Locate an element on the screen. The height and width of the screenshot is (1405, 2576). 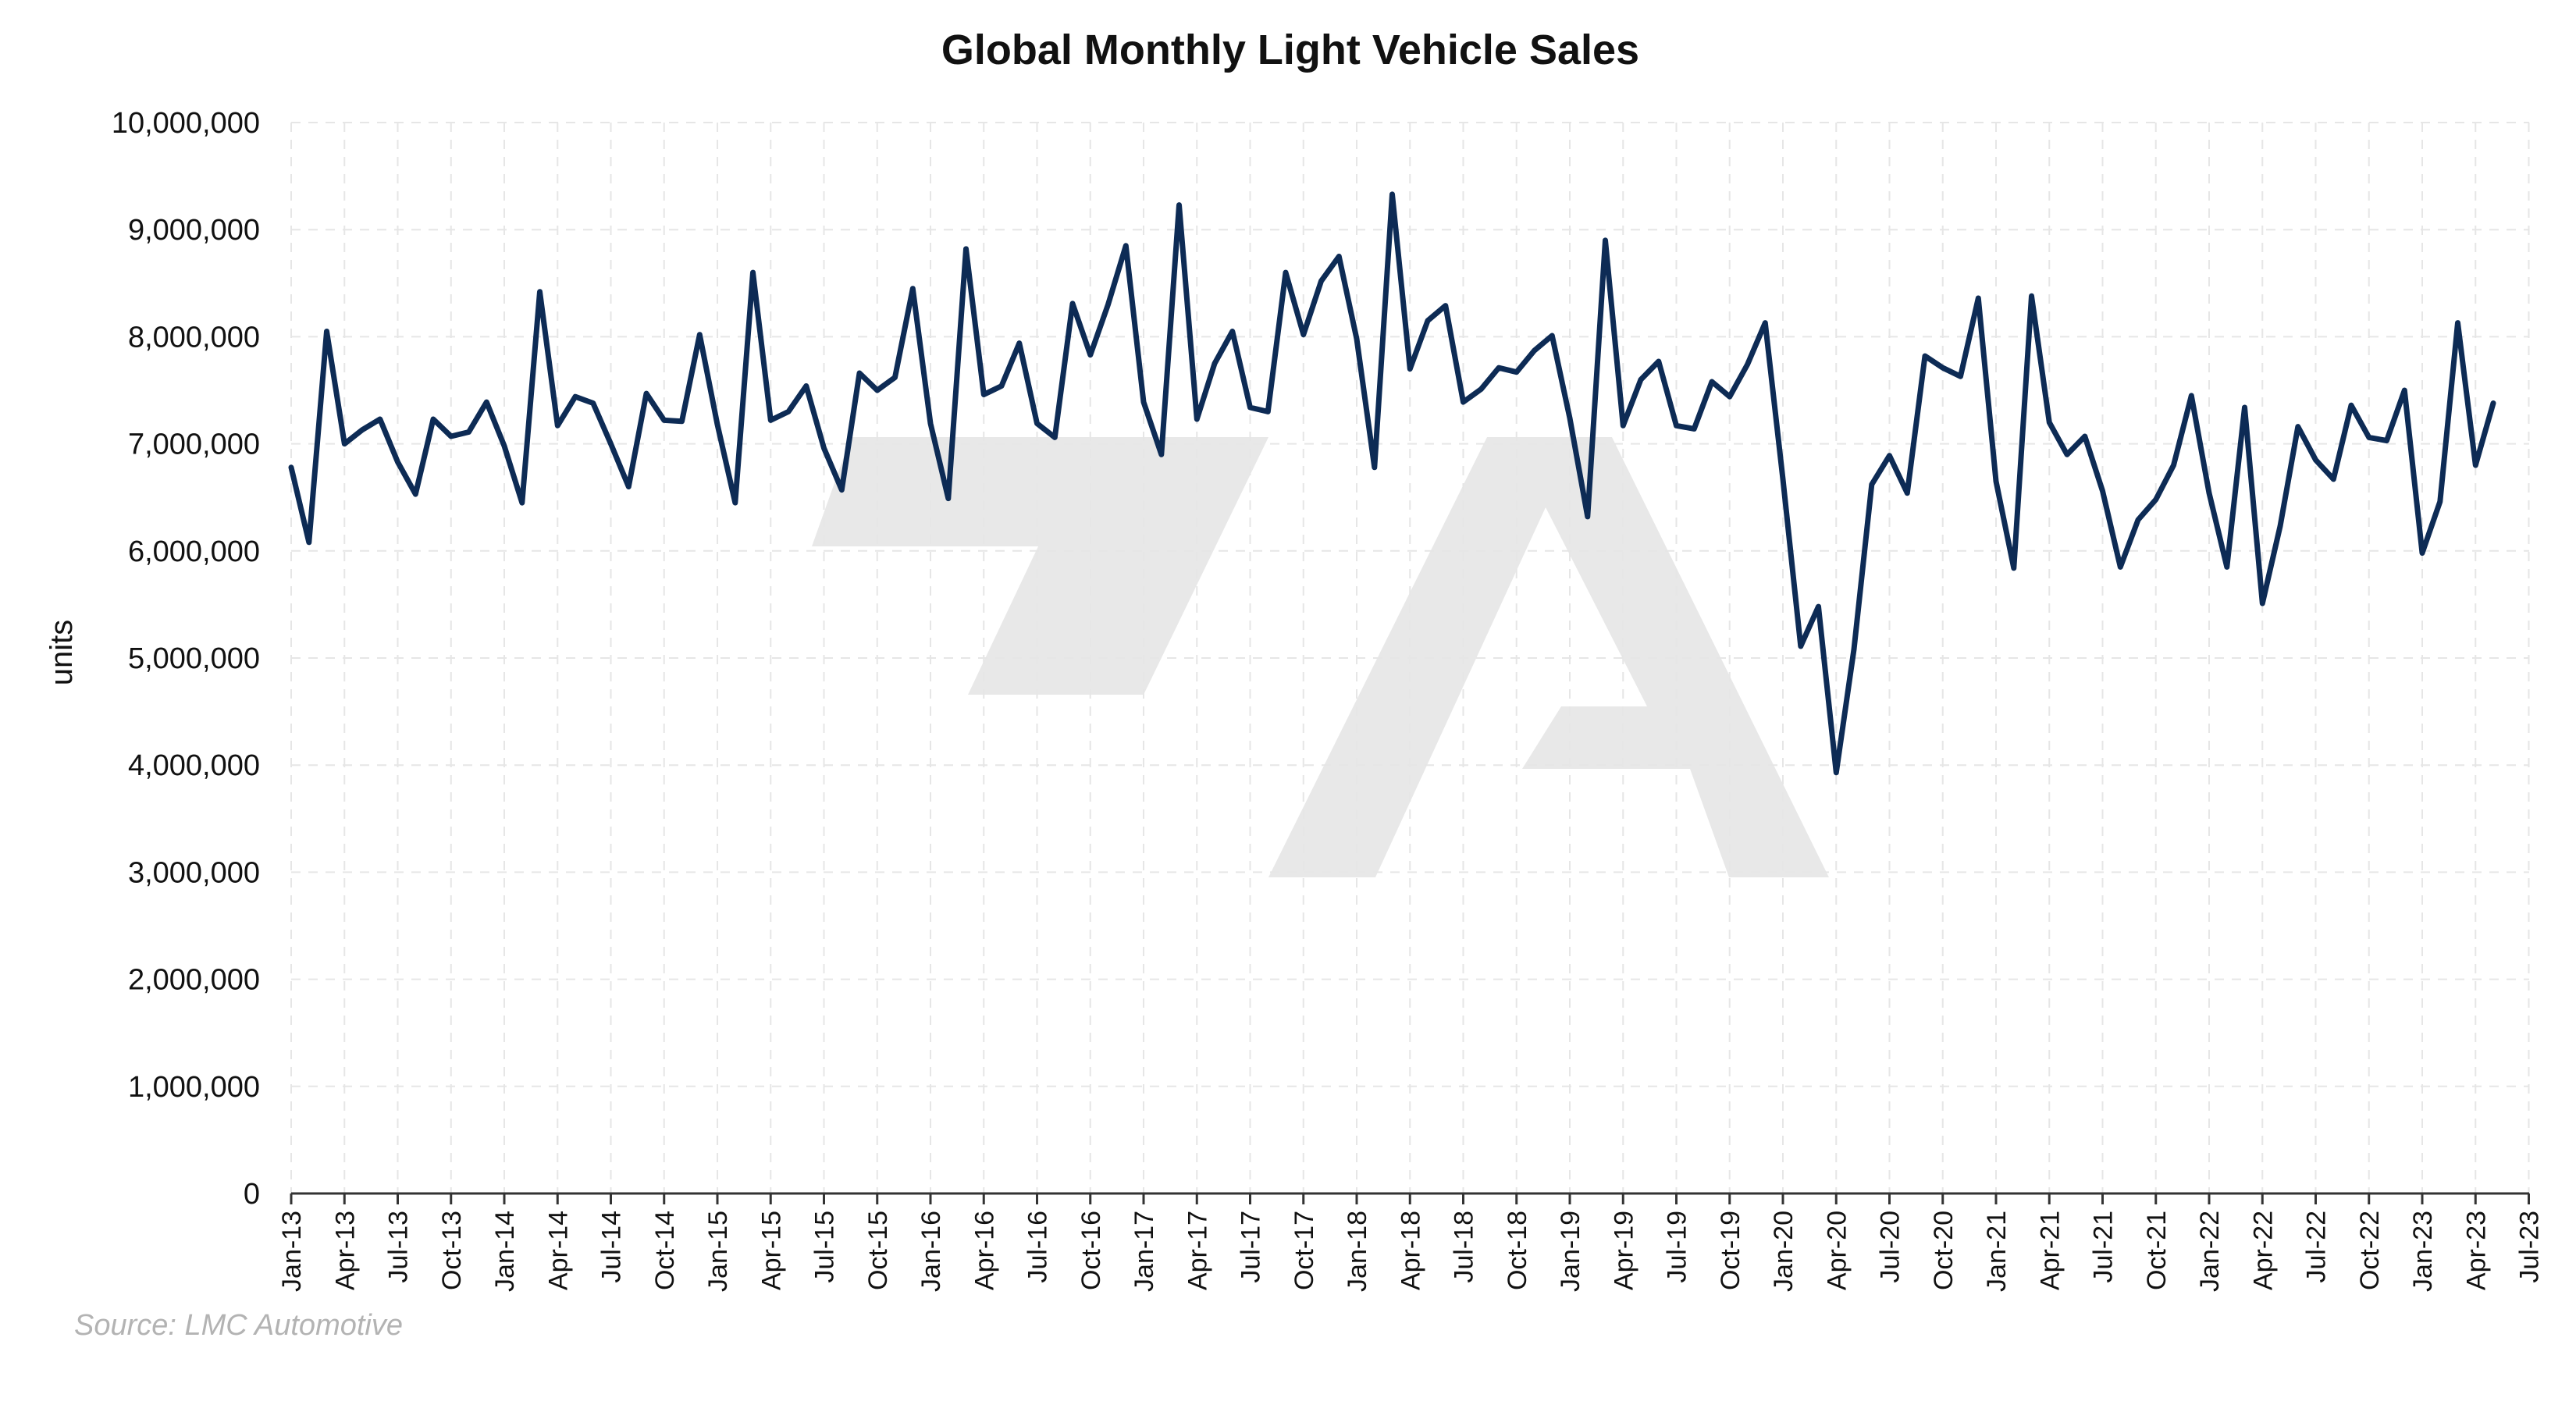
x-tick-label: Jan-14 is located at coordinates (505, 1251).